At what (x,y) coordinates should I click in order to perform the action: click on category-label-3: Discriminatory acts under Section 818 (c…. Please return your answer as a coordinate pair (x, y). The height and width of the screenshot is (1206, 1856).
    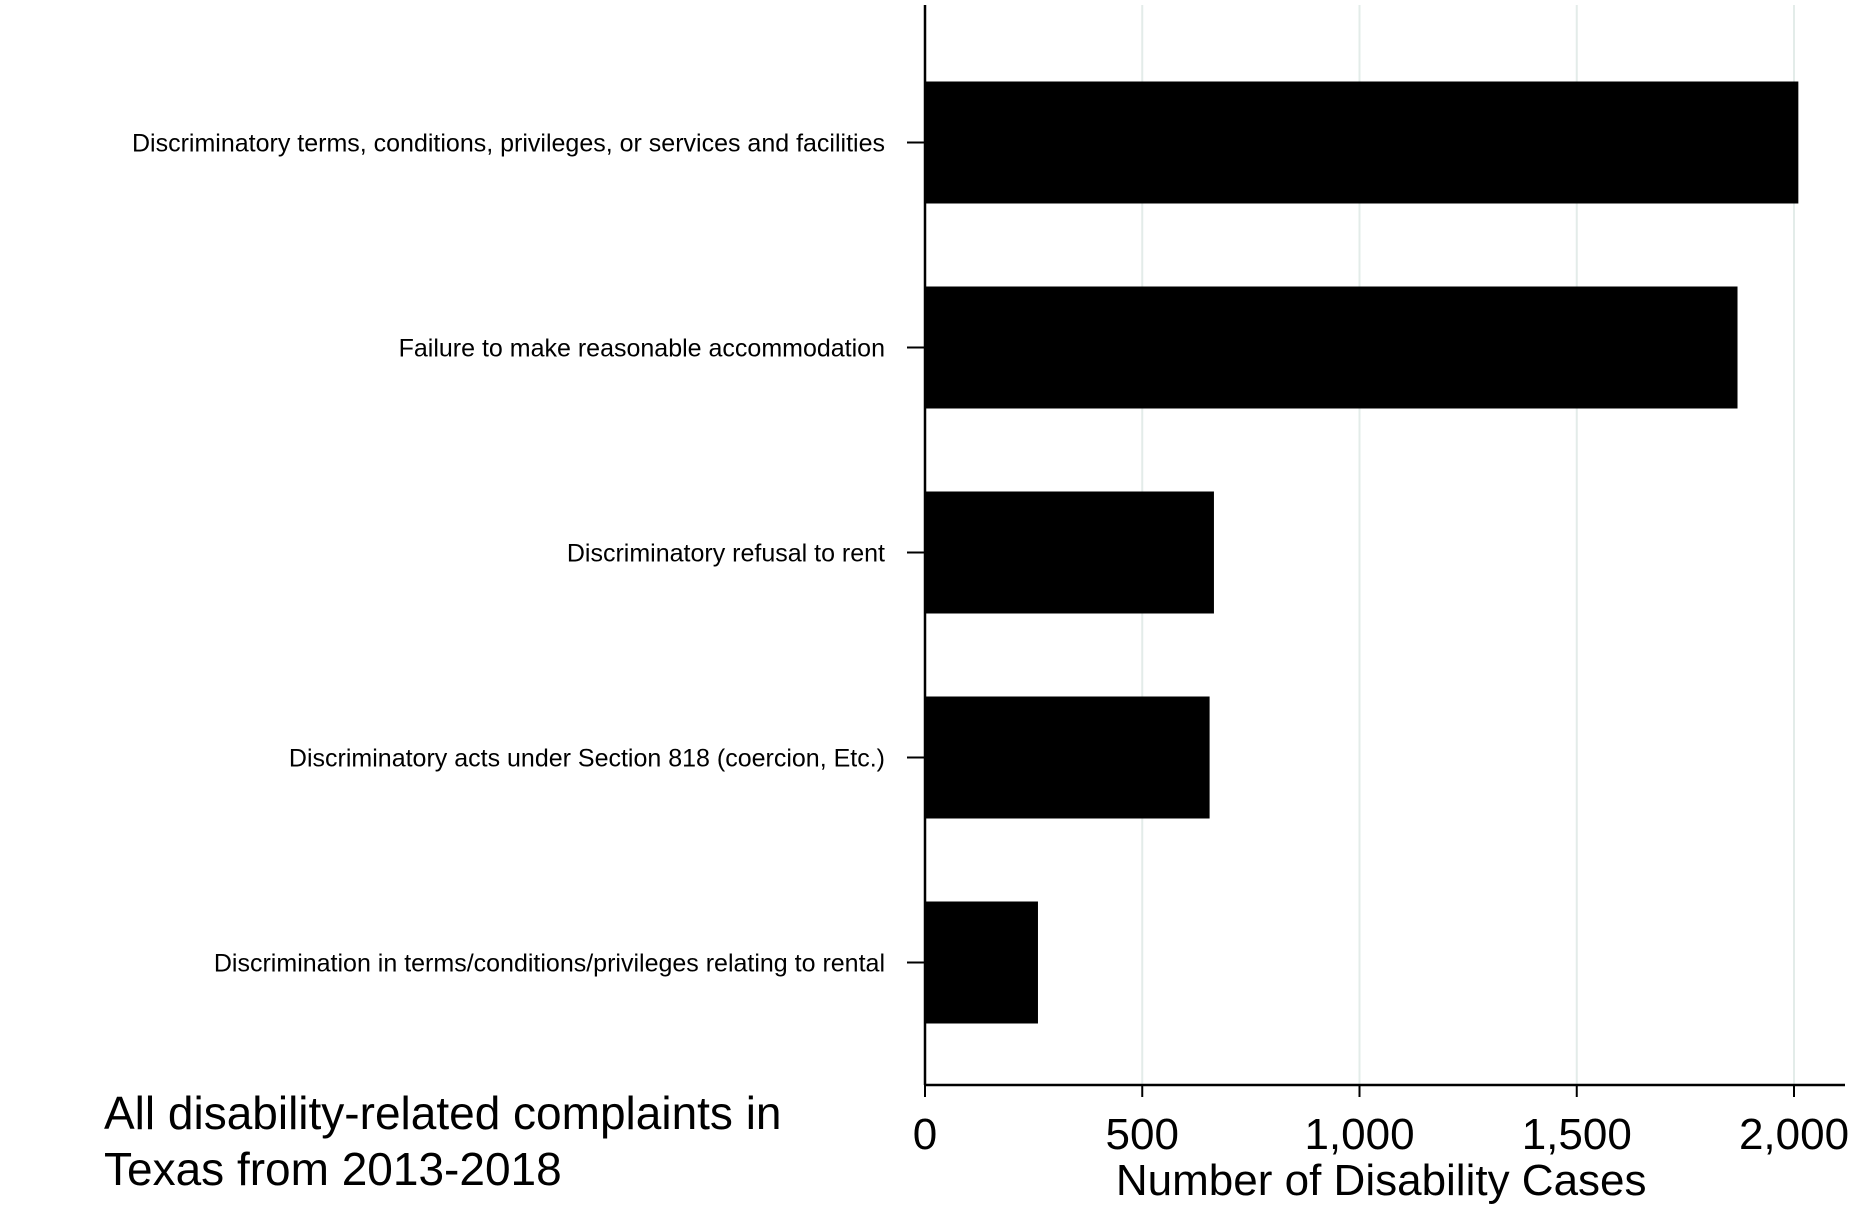
    Looking at the image, I should click on (587, 759).